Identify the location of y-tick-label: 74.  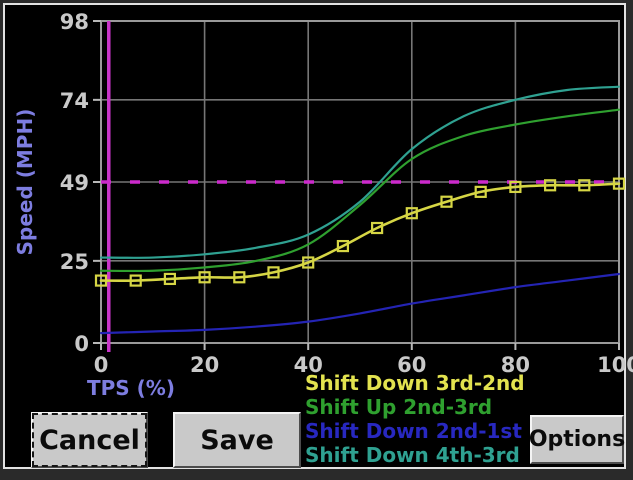
(74, 101).